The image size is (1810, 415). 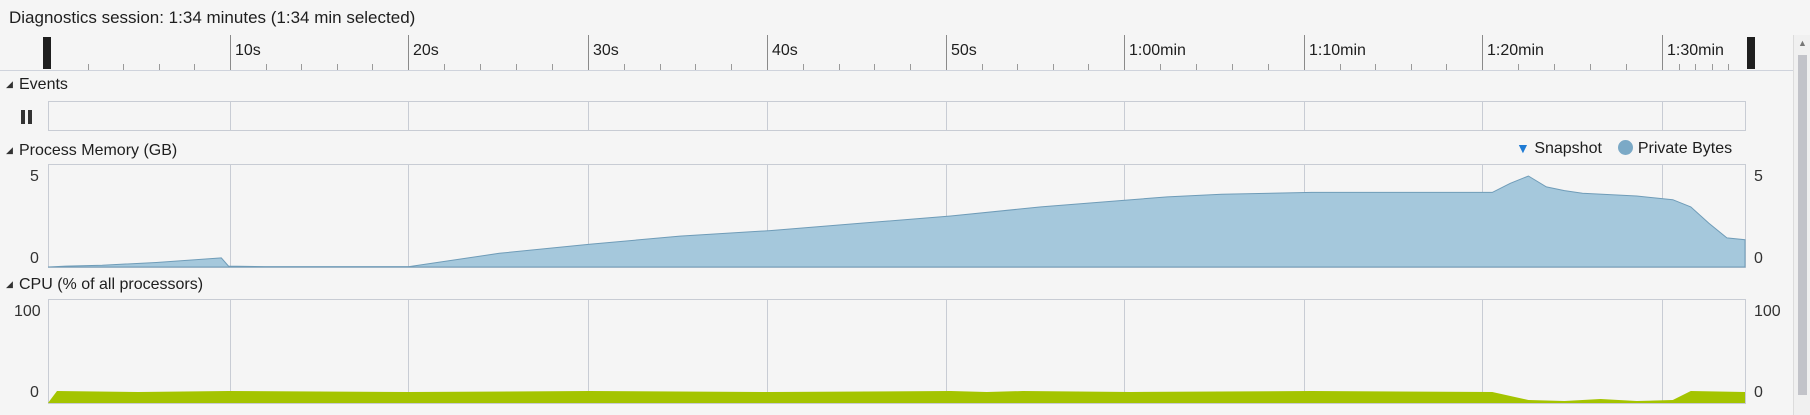 What do you see at coordinates (1751, 53) in the screenshot?
I see `selection-end-handle` at bounding box center [1751, 53].